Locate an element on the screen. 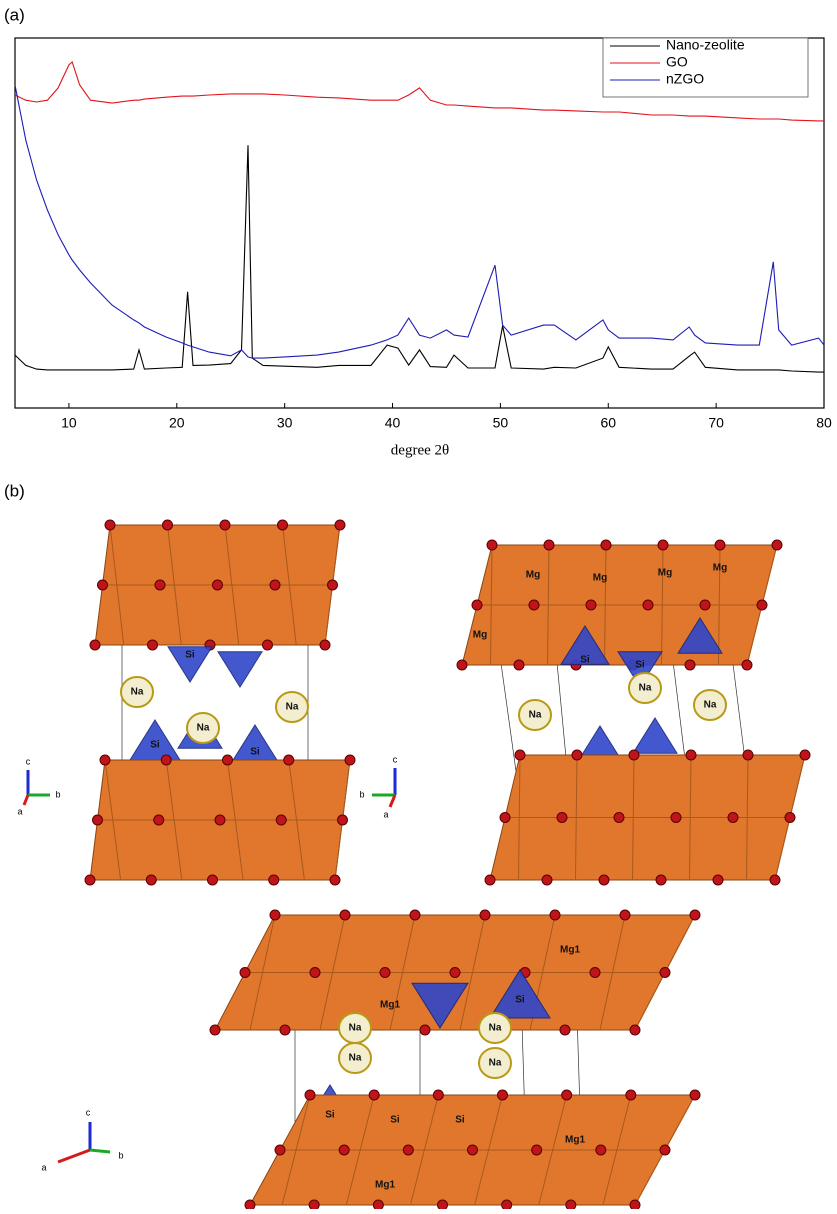 The image size is (837, 1214). panel-label: (b) is located at coordinates (14, 490).